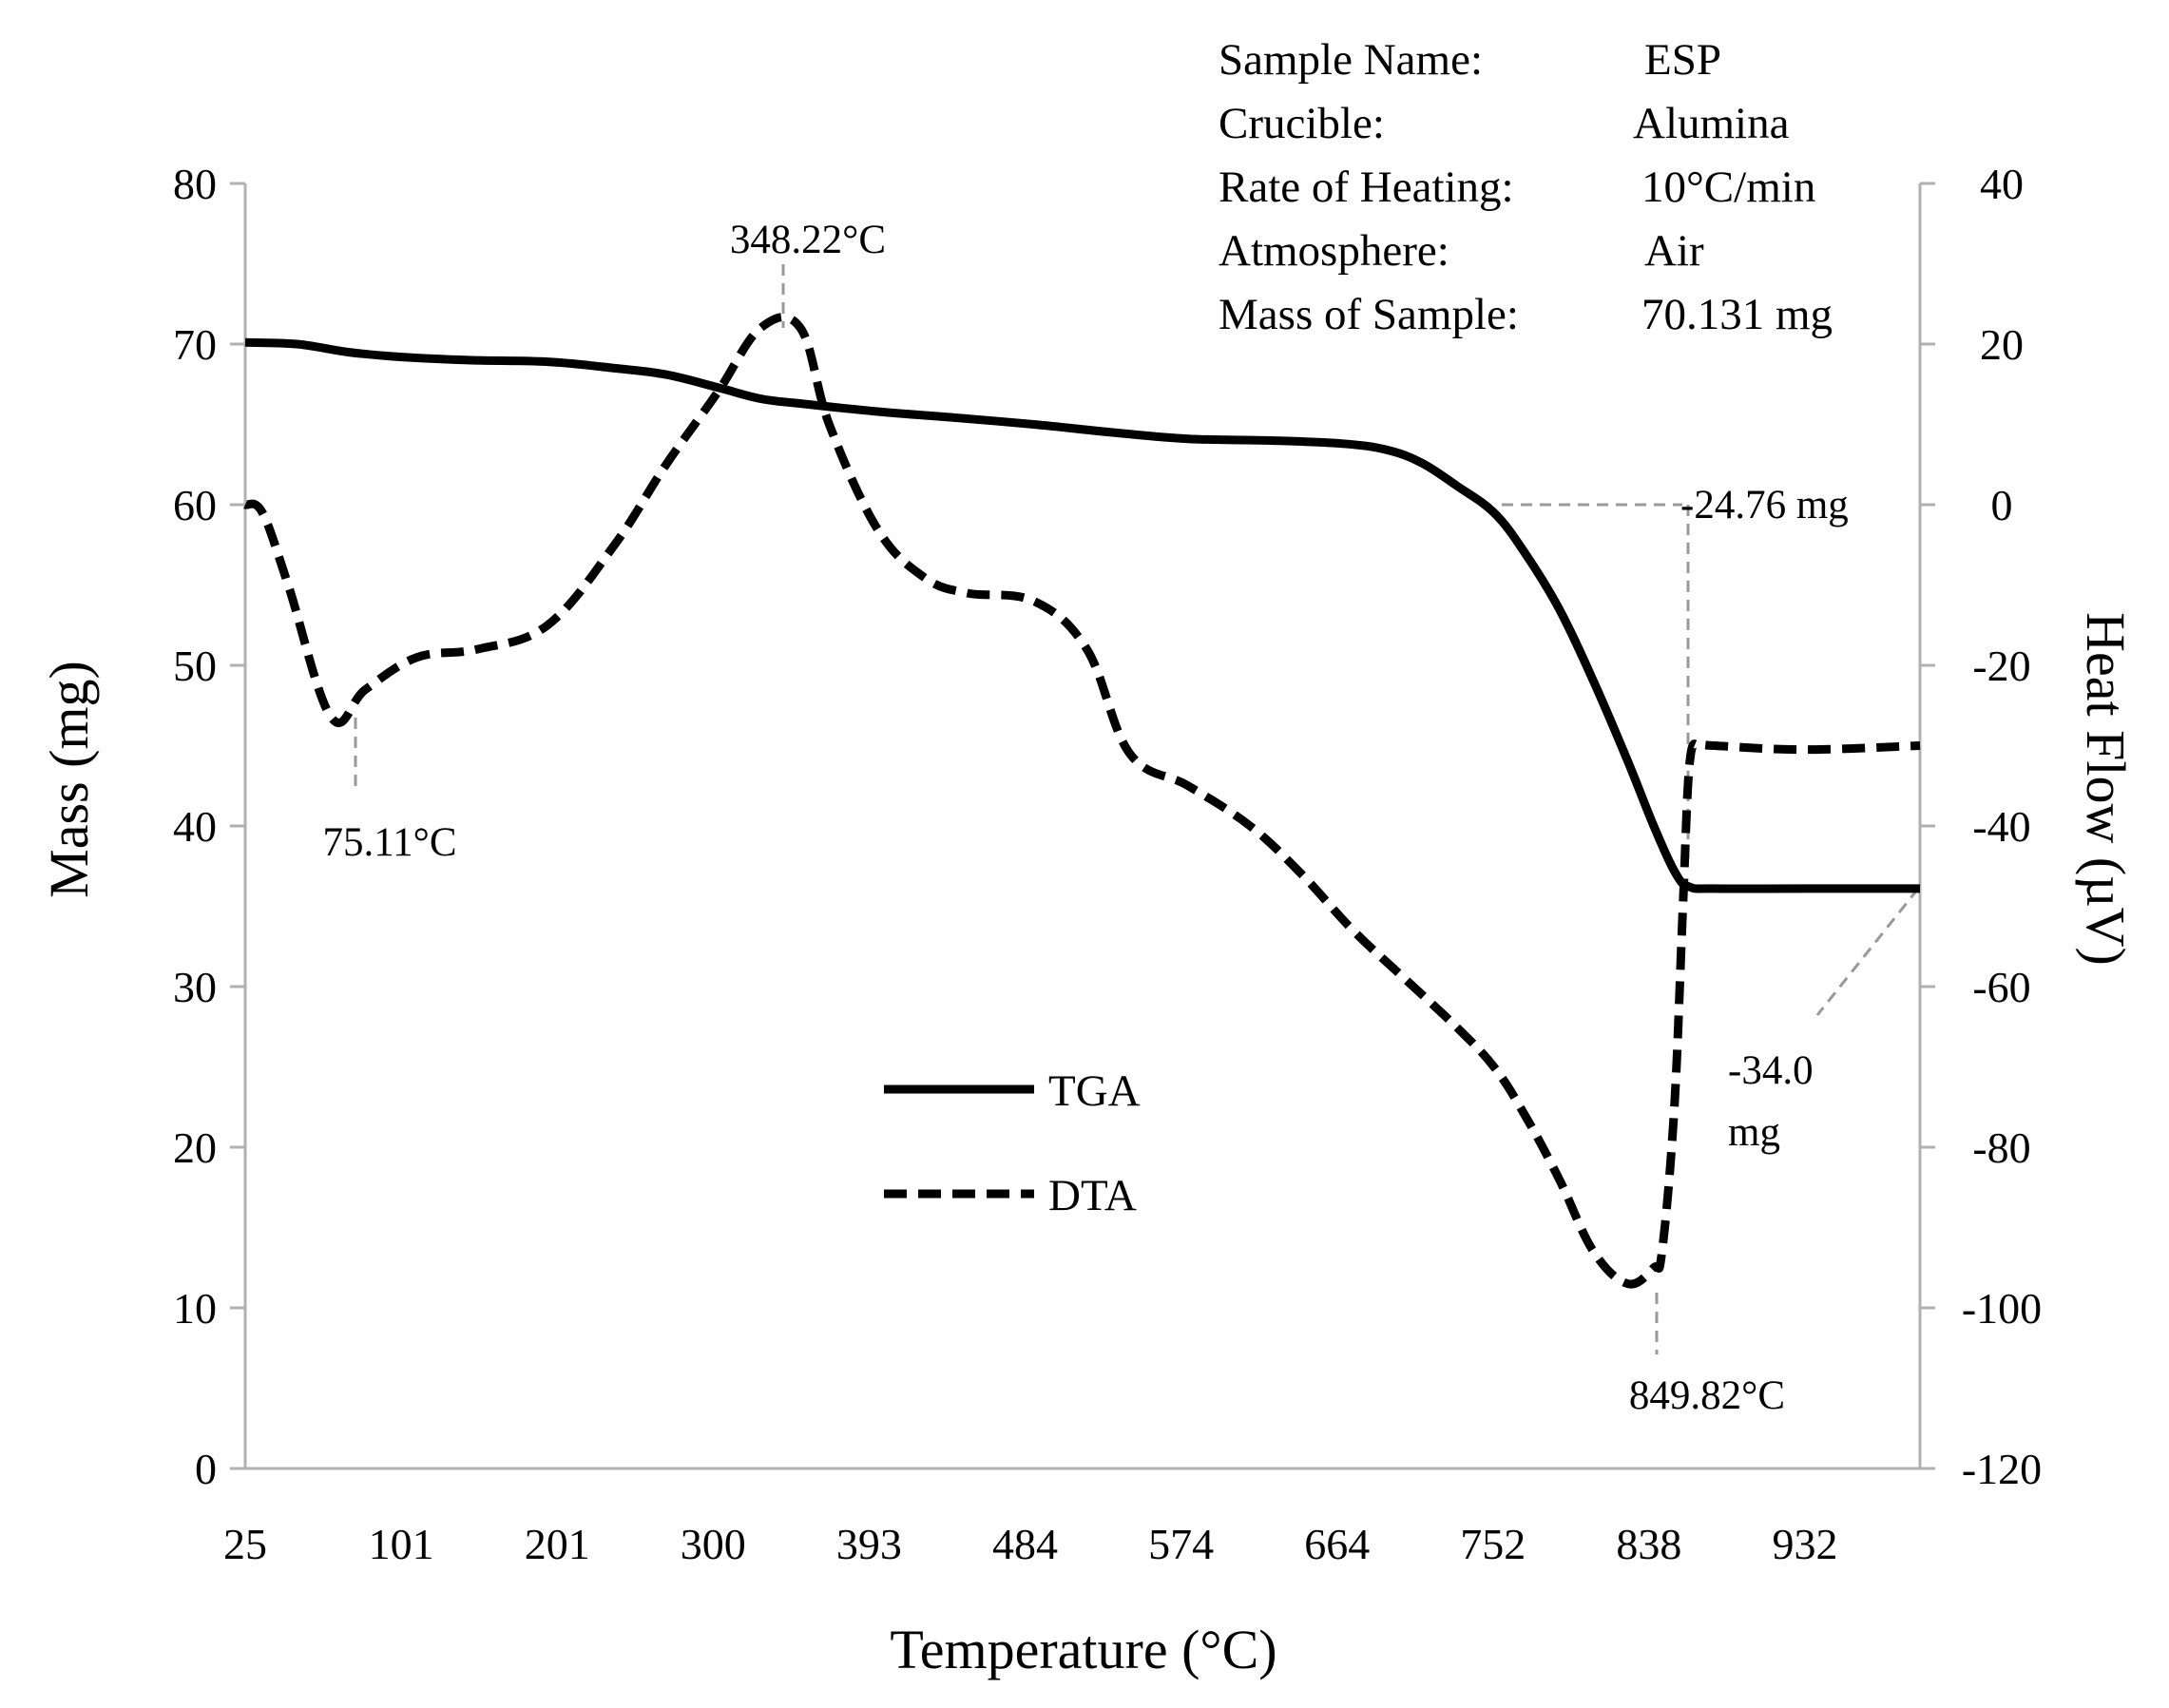 This screenshot has height=1708, width=2169. What do you see at coordinates (2001, 826) in the screenshot?
I see `right-y-tick-label: -40` at bounding box center [2001, 826].